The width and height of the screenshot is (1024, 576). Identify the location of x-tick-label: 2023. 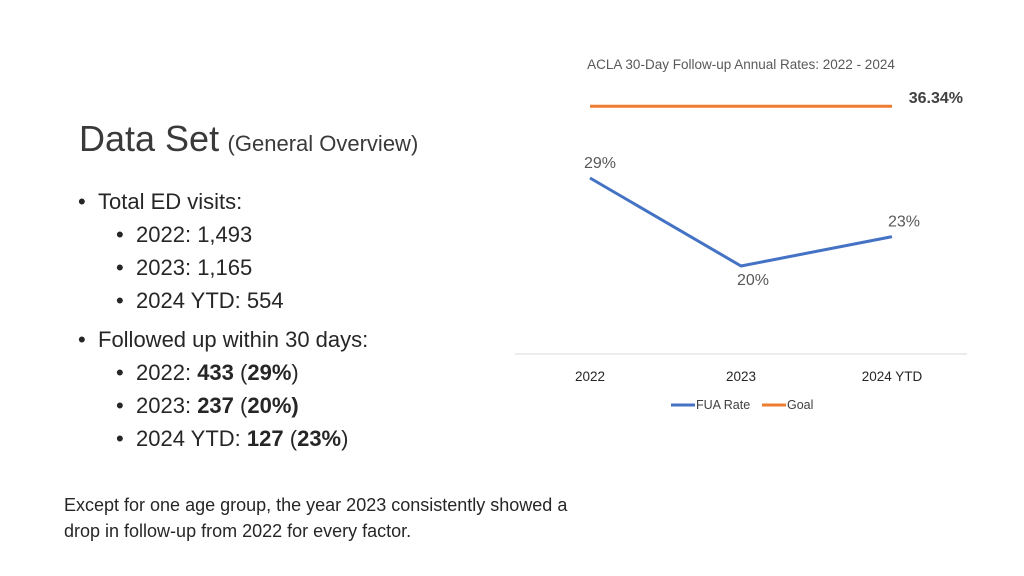
(741, 376).